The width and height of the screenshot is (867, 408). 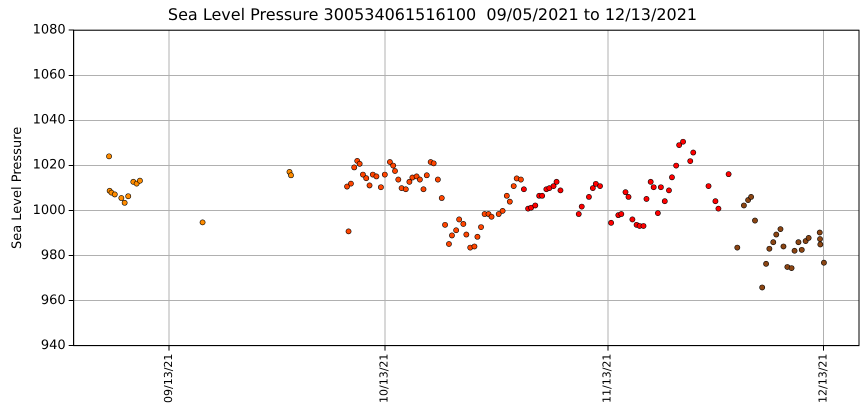 I want to click on y-axis-title: Sea Level Pressure, so click(x=18, y=188).